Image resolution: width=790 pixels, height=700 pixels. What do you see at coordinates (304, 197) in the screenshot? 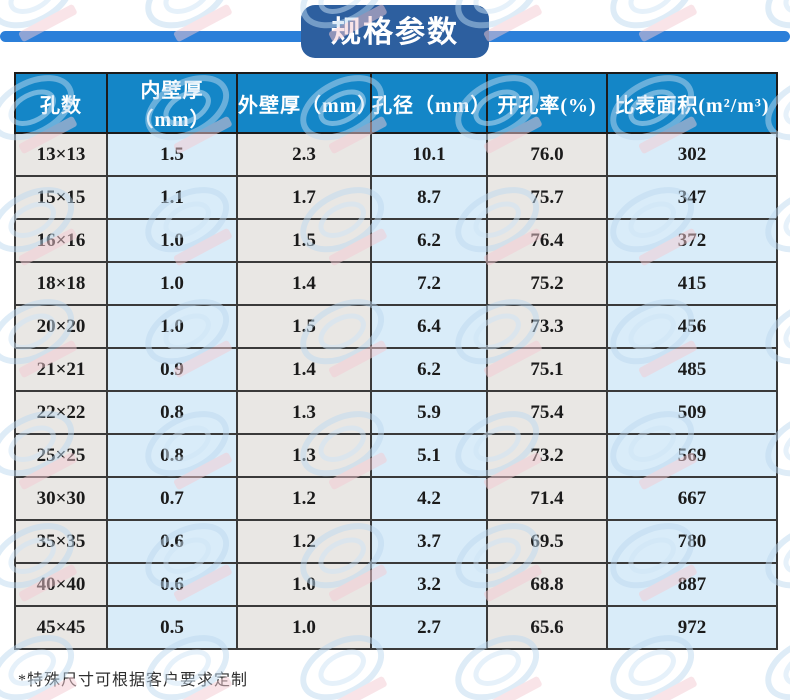
I see `value-cell: 1.7` at bounding box center [304, 197].